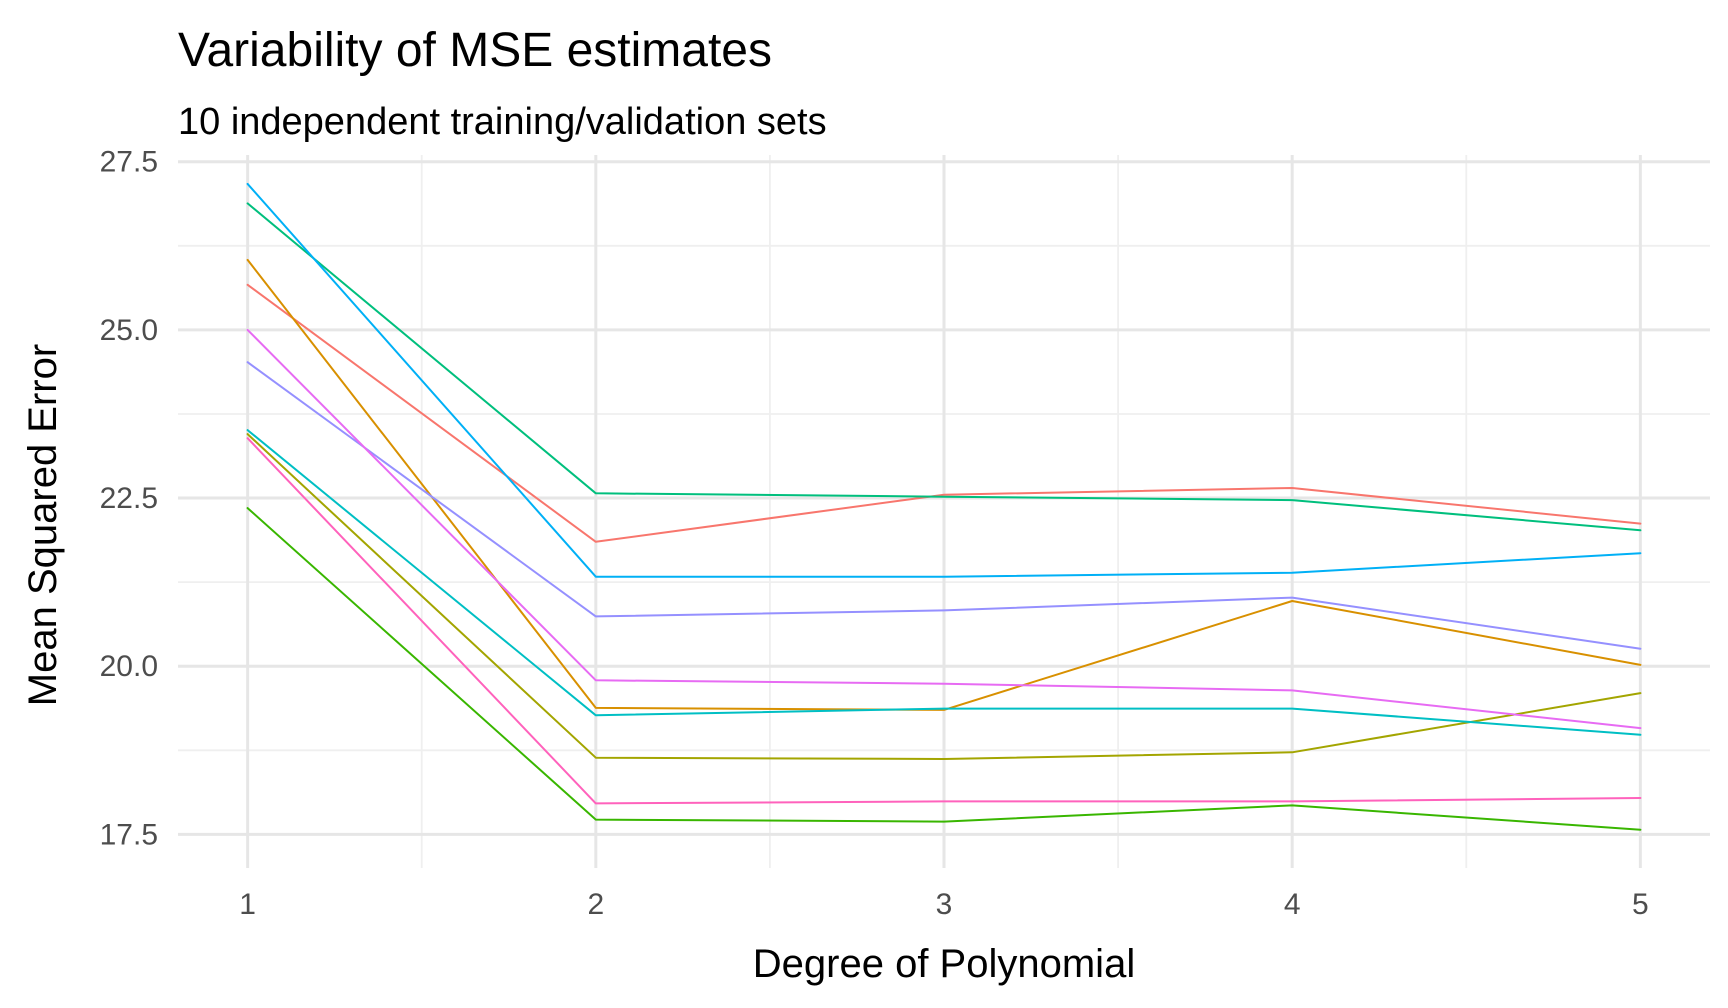 Image resolution: width=1728 pixels, height=1008 pixels. I want to click on y-tick-label: 25.0, so click(129, 330).